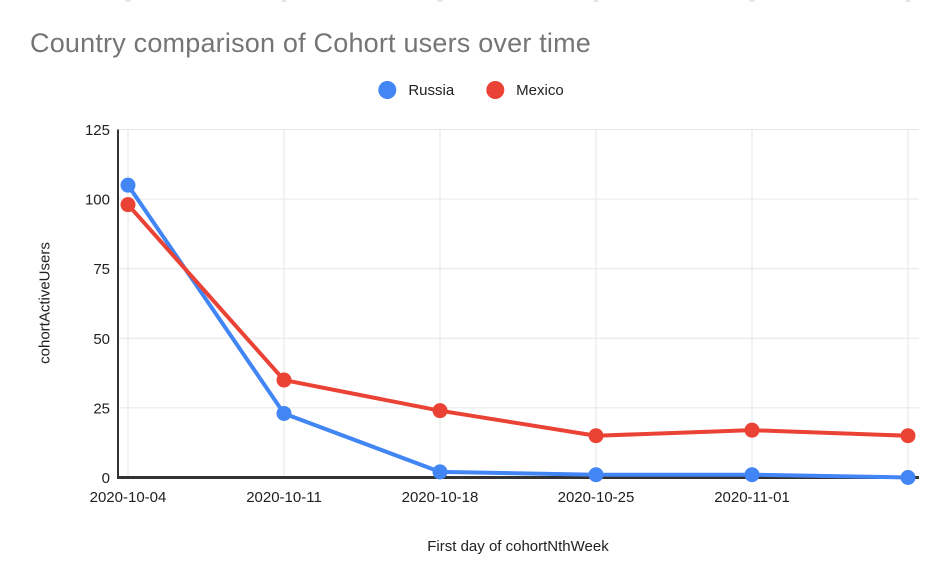 This screenshot has width=945, height=584. What do you see at coordinates (518, 546) in the screenshot?
I see `x-axis-title: First day of cohortNthWeek` at bounding box center [518, 546].